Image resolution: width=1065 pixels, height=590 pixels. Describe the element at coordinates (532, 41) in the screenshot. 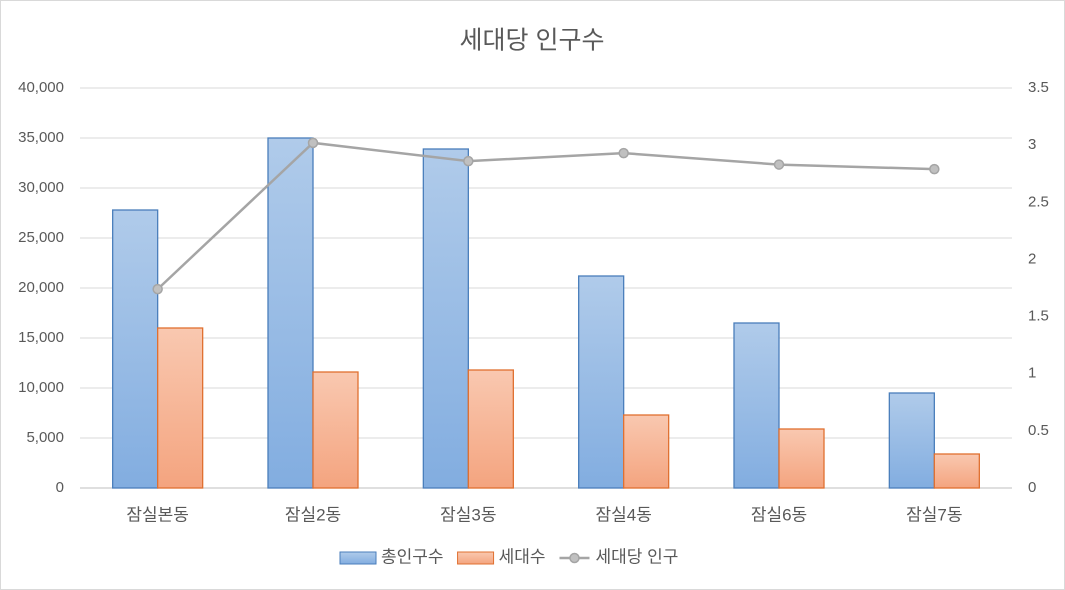

I see `chart-title: 세대당 인구수` at that location.